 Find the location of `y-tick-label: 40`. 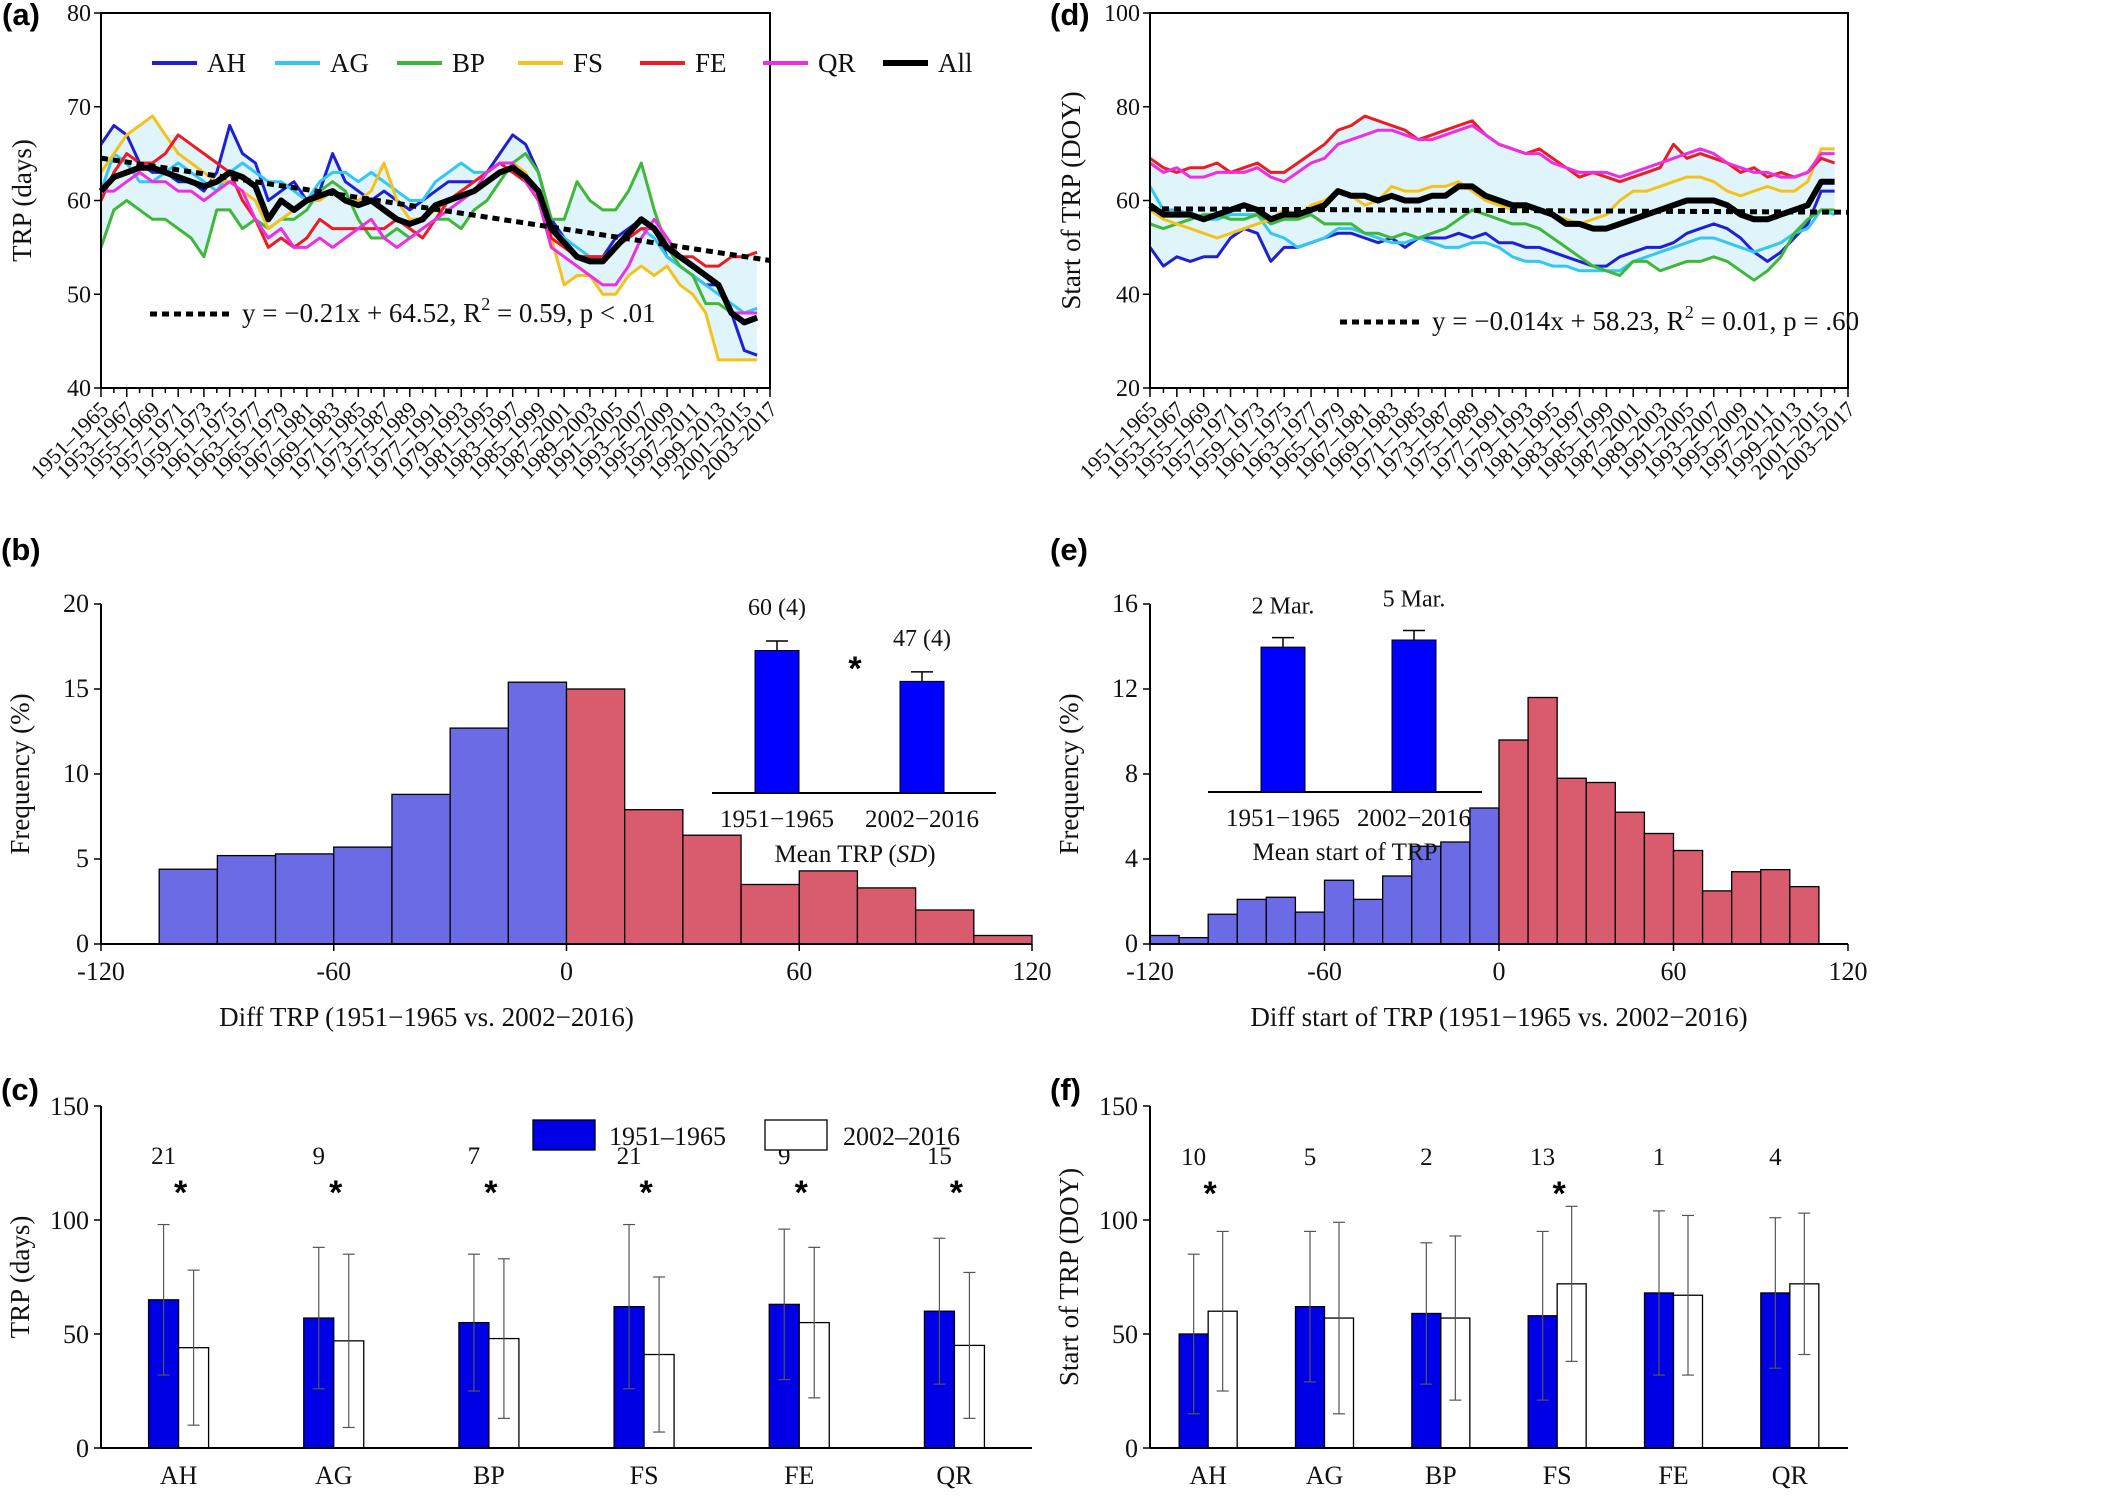

y-tick-label: 40 is located at coordinates (79, 389).